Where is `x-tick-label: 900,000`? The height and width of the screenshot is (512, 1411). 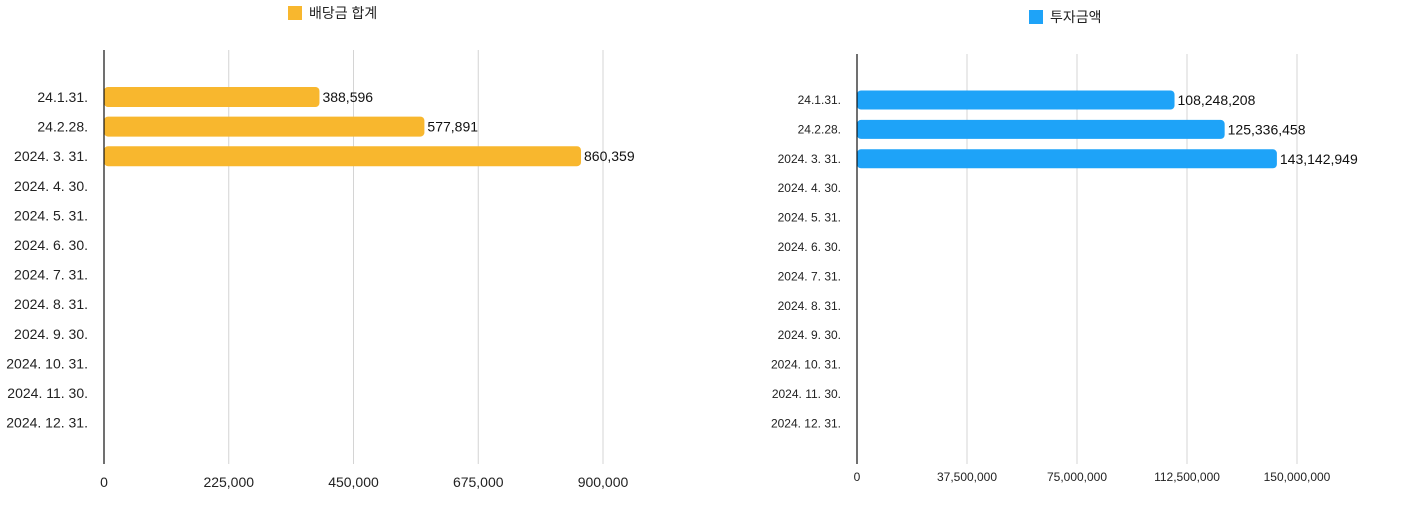
x-tick-label: 900,000 is located at coordinates (603, 482).